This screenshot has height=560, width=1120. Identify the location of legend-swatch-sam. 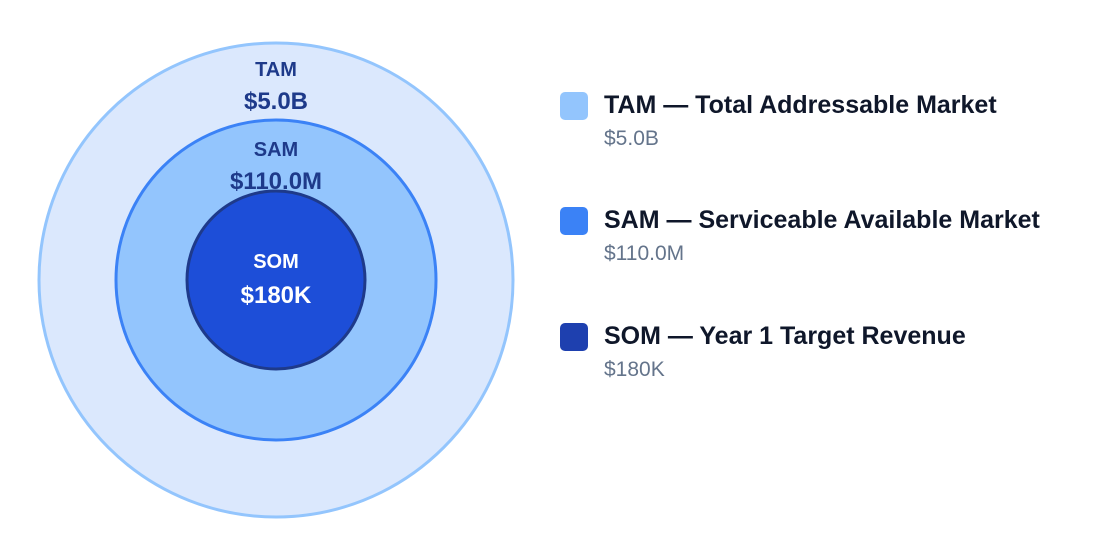
(574, 221).